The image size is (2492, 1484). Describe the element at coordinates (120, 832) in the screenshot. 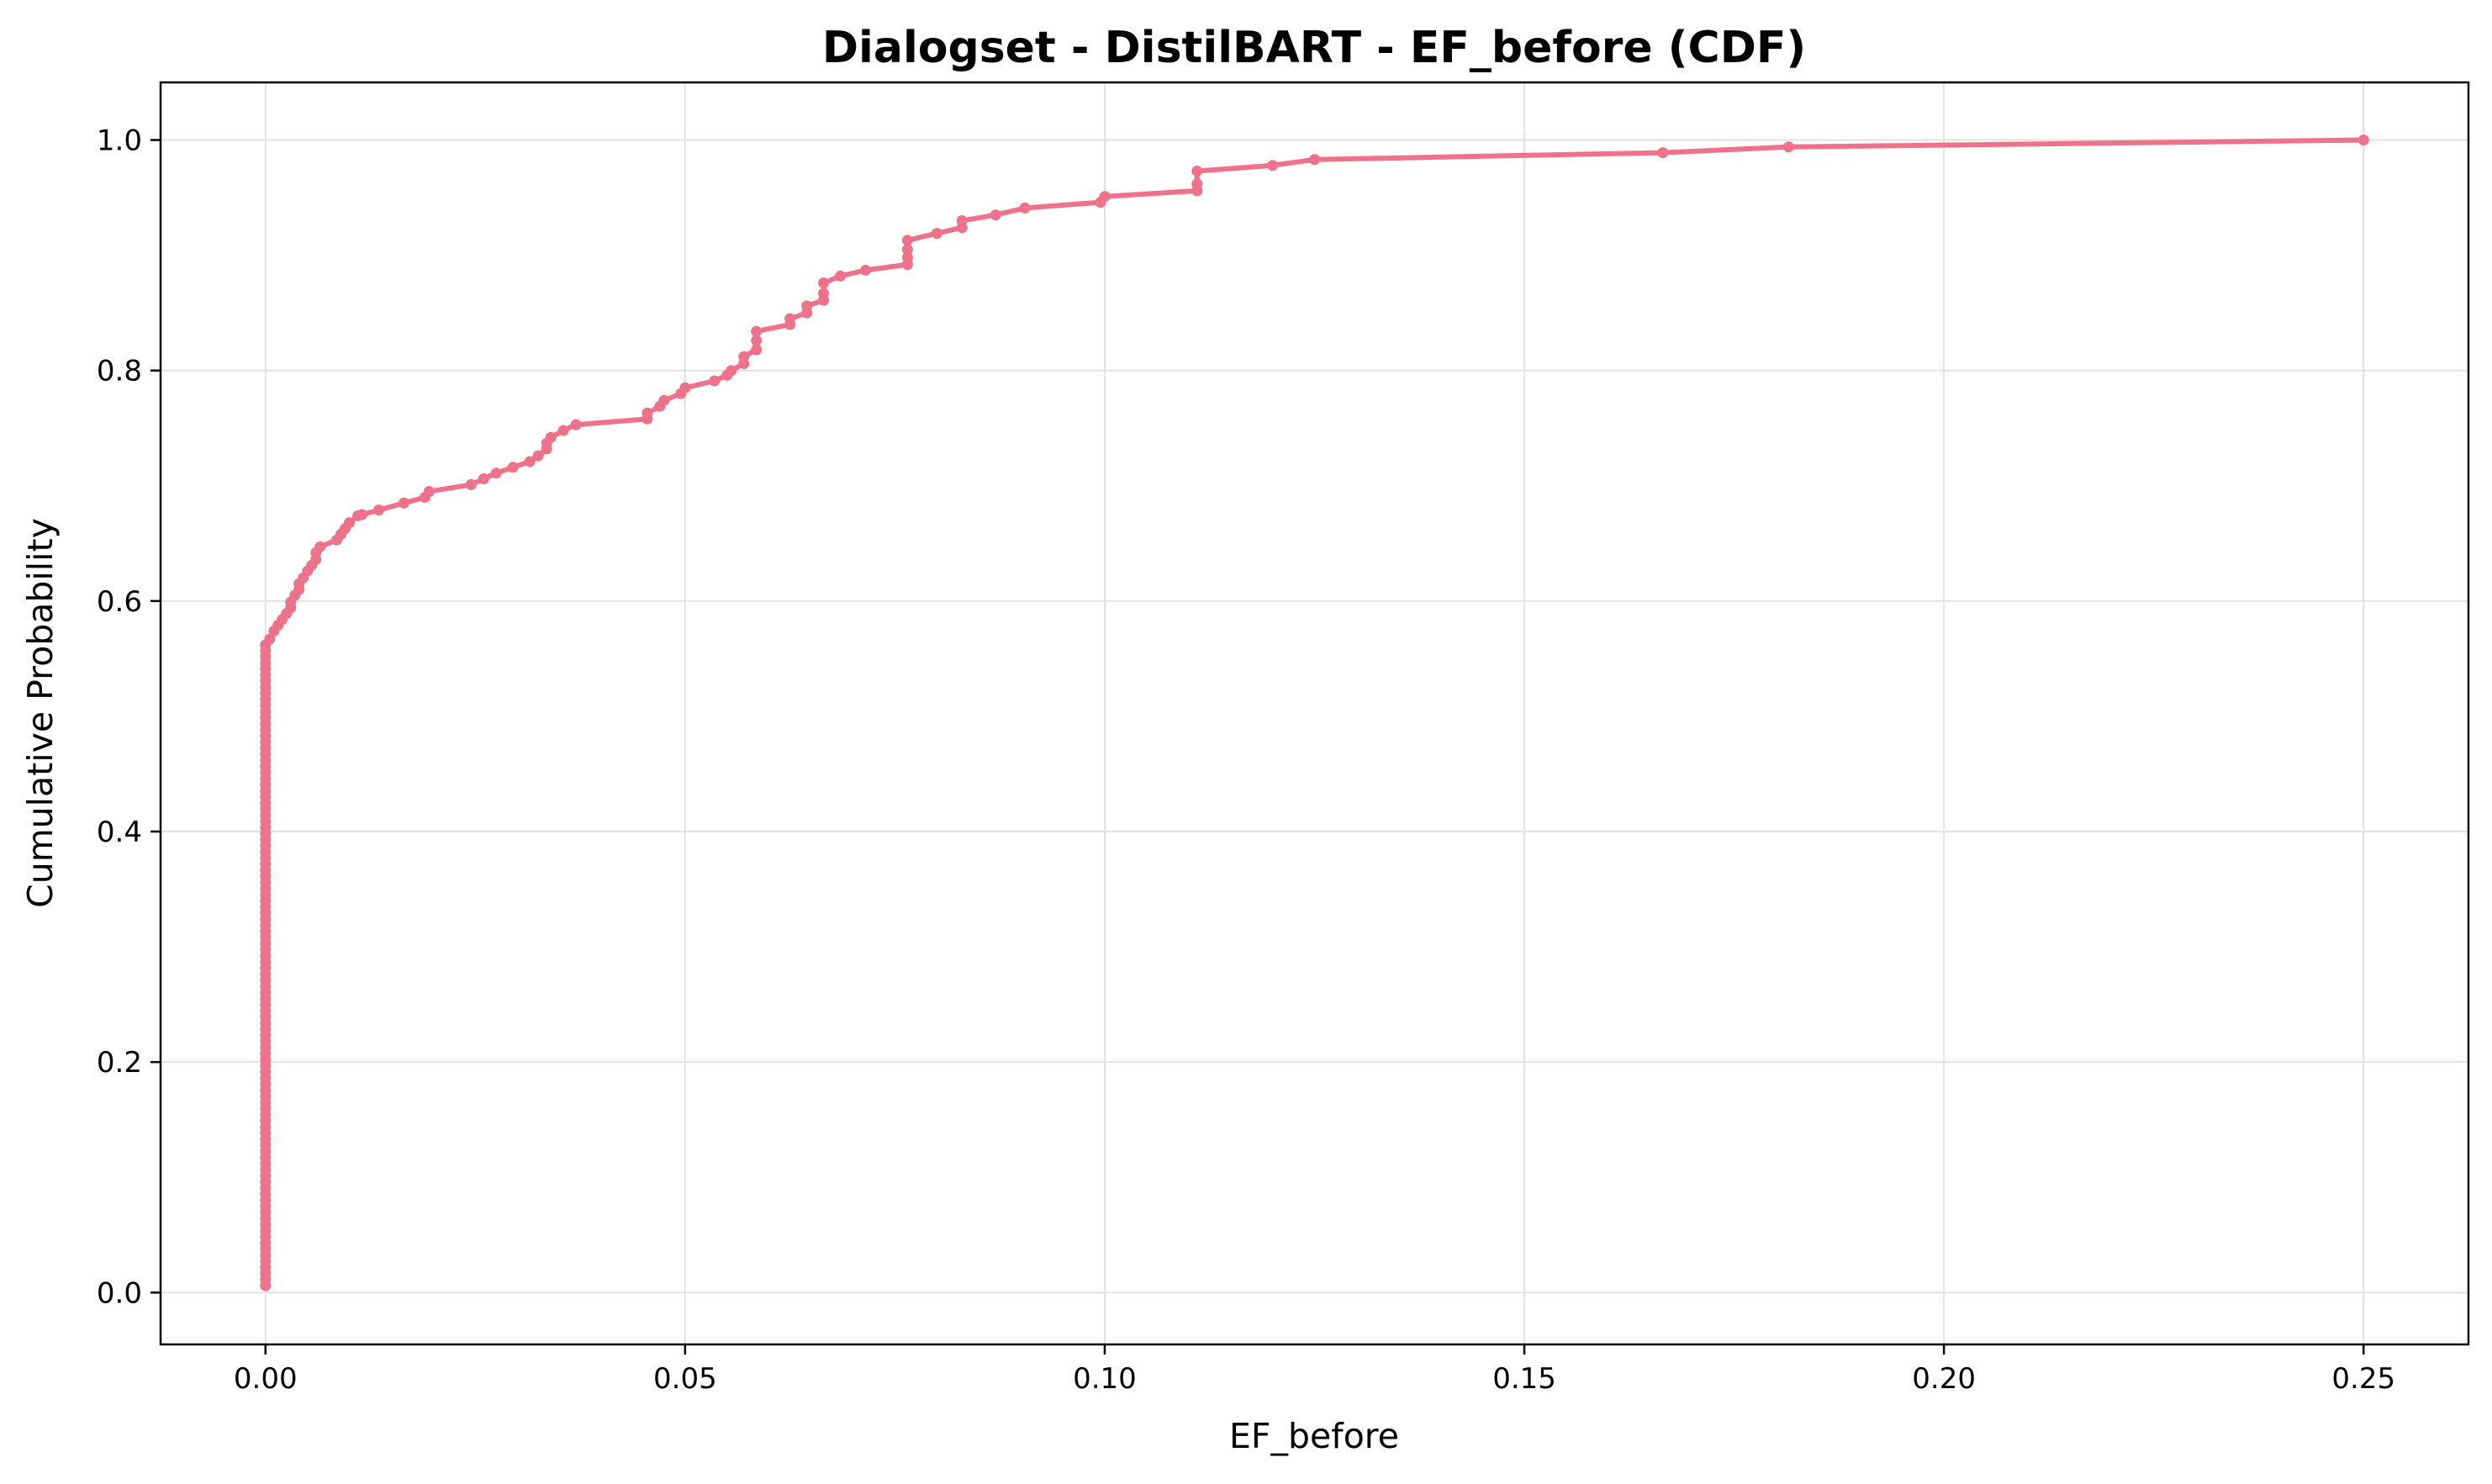

I see `y-tick-label: 0.4` at that location.